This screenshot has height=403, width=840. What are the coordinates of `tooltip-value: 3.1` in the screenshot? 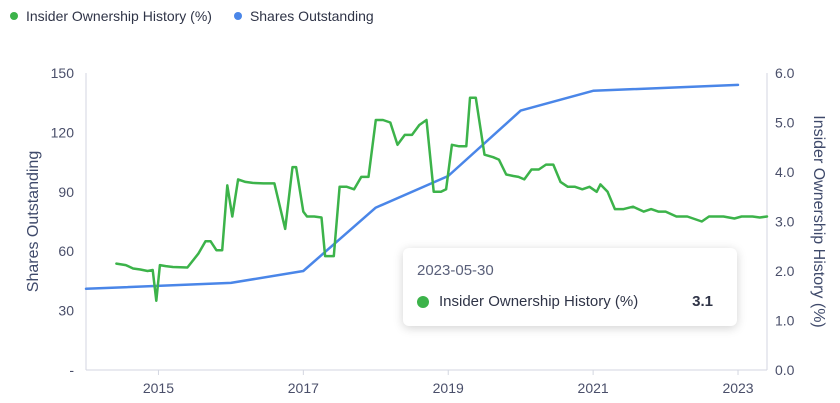 It's located at (702, 301).